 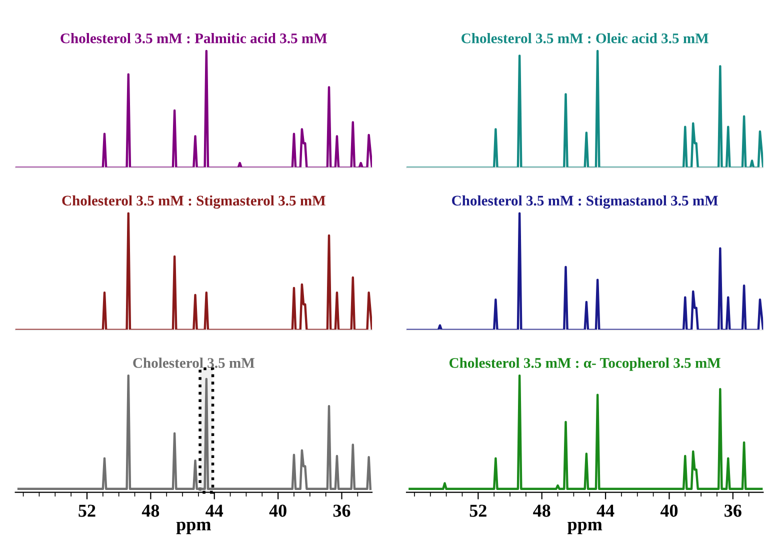 I want to click on chart-title: Cholesterol 3.5 mM : Palmitic acid 3.5 mM, so click(x=193, y=38).